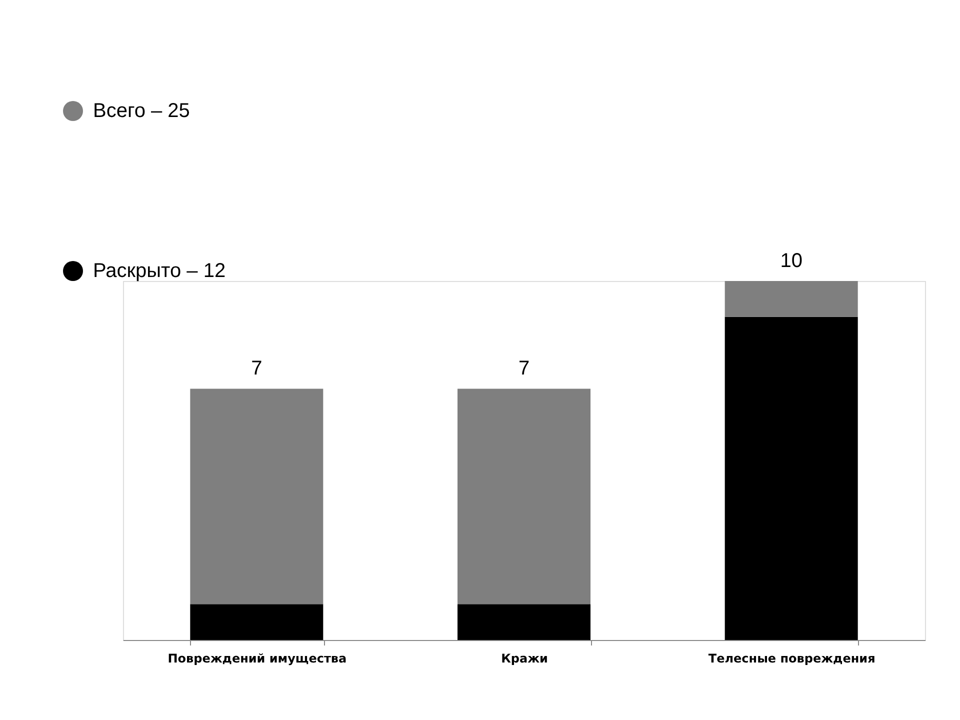 Image resolution: width=960 pixels, height=720 pixels. I want to click on x-tick-label: Кражи, so click(524, 659).